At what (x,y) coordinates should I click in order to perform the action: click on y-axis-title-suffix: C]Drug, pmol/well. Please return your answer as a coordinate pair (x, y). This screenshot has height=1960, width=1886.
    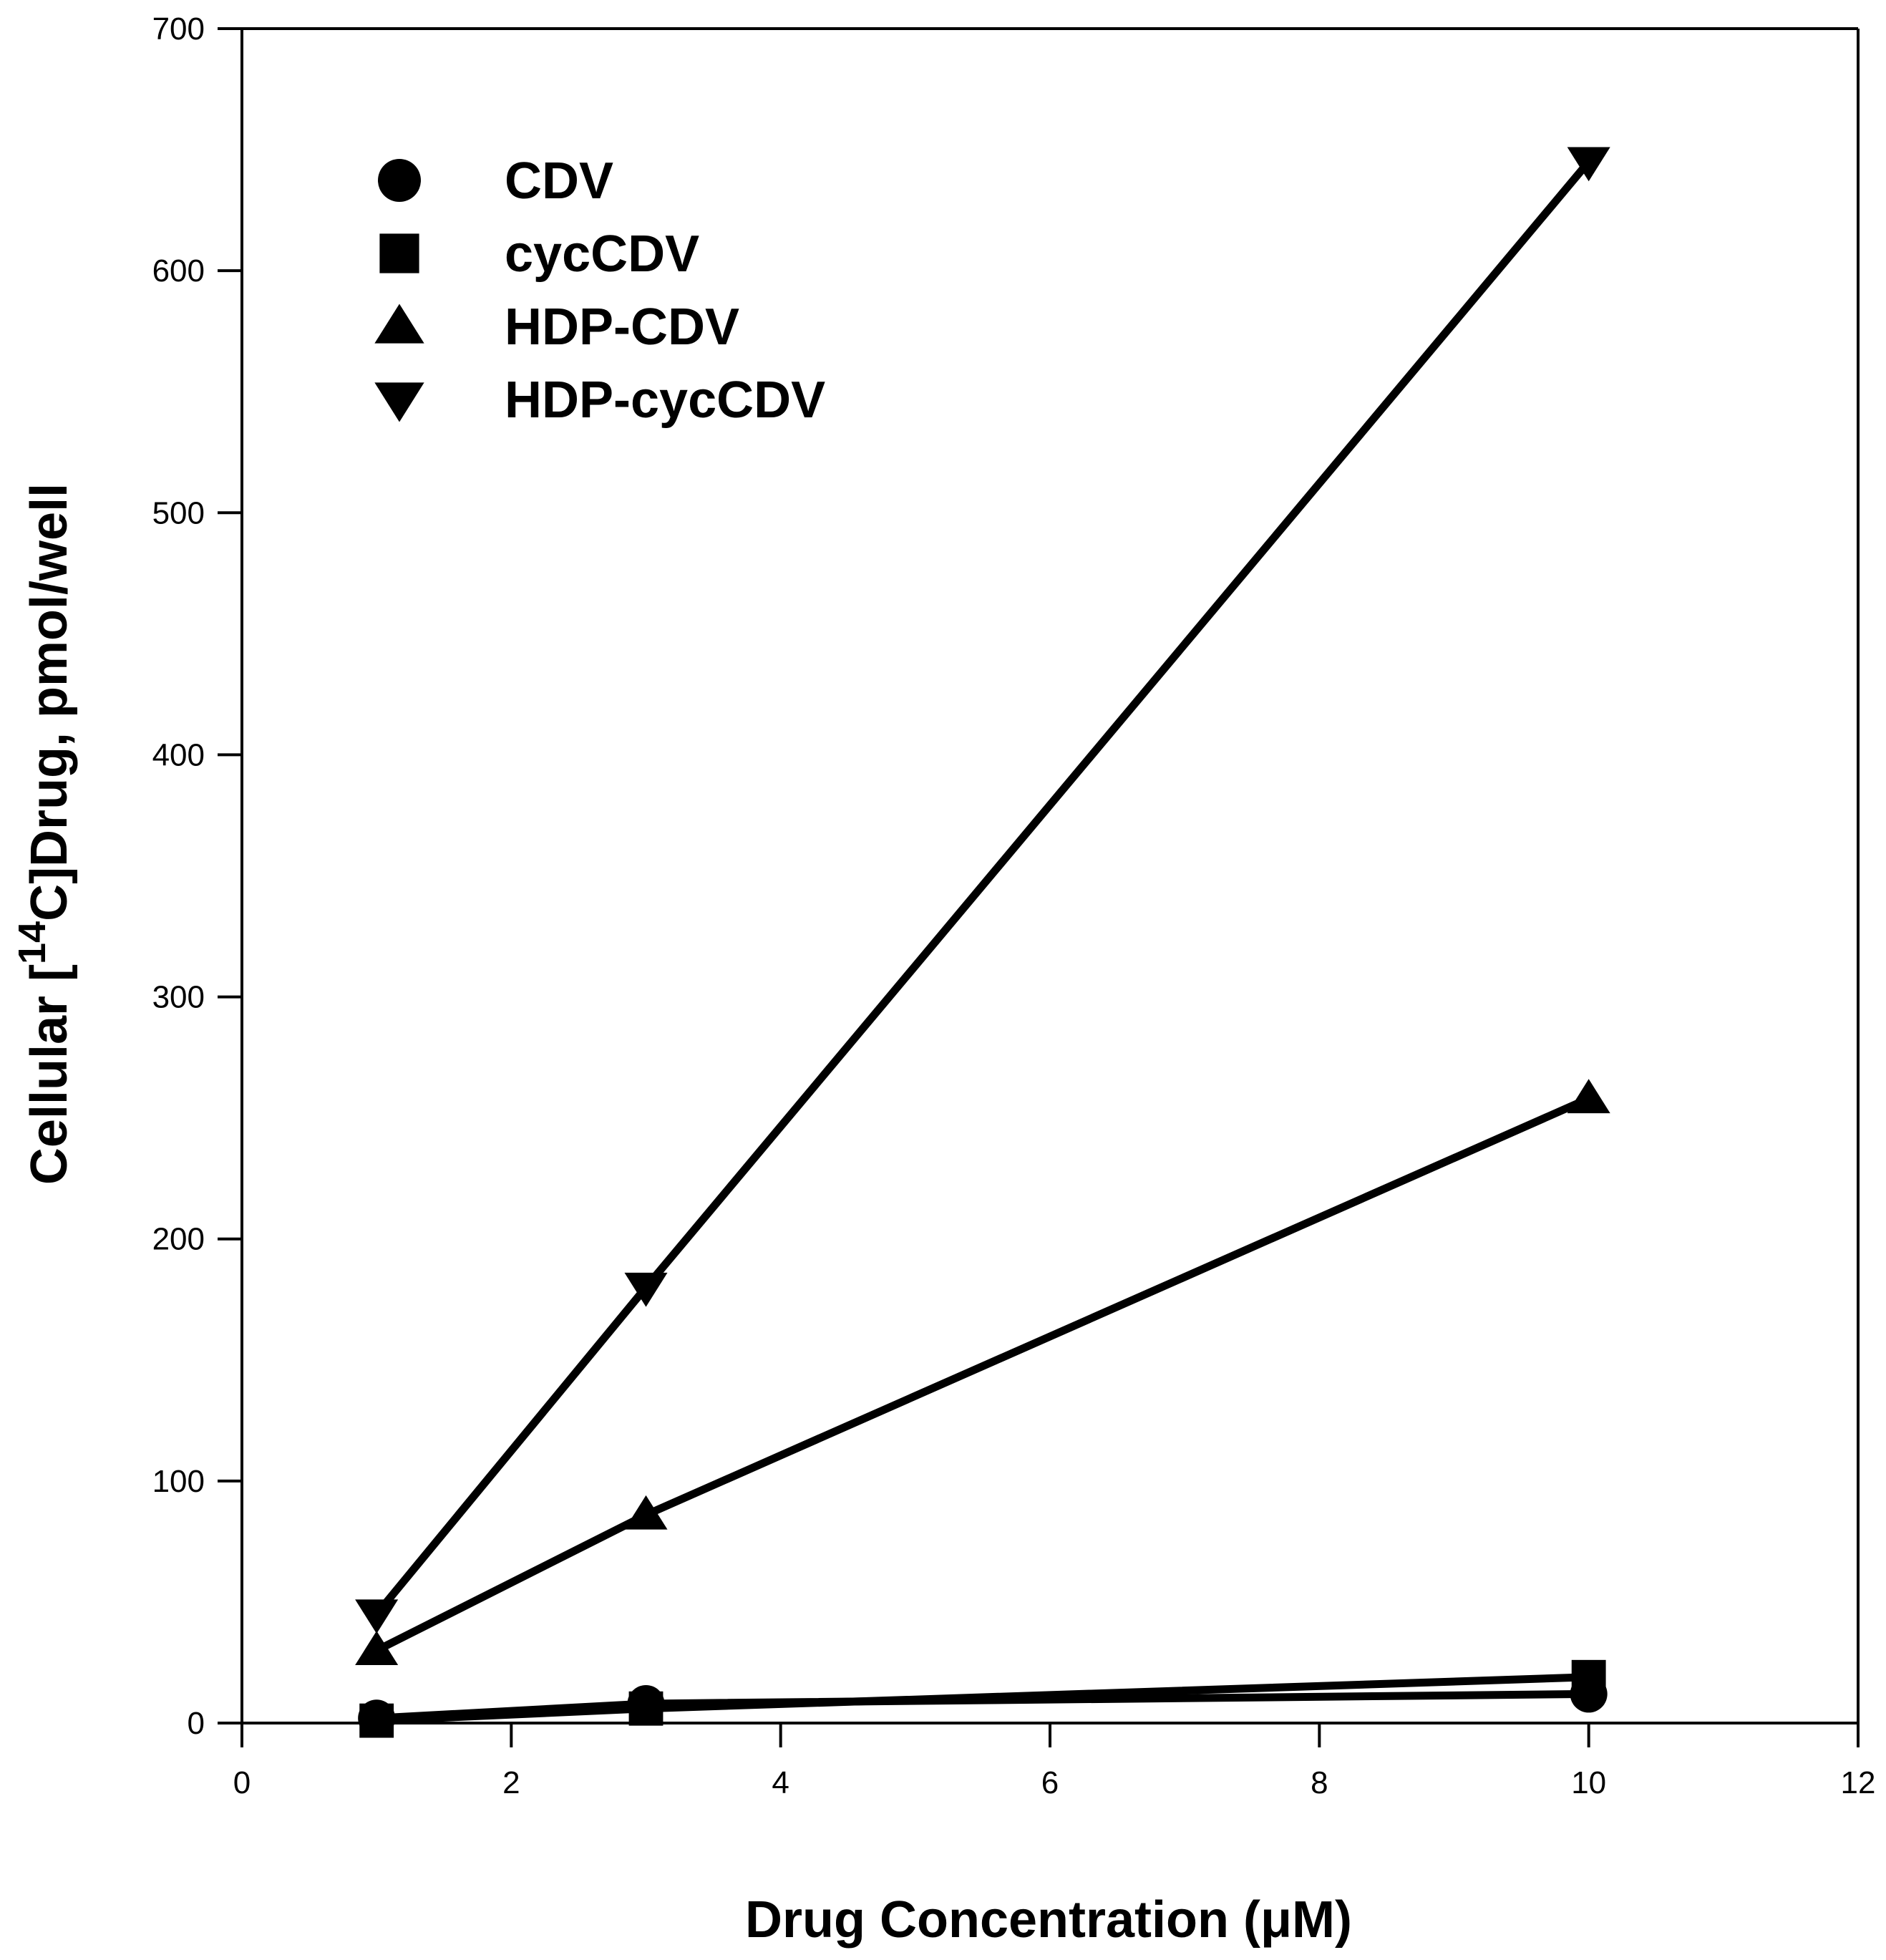
    Looking at the image, I should click on (49, 702).